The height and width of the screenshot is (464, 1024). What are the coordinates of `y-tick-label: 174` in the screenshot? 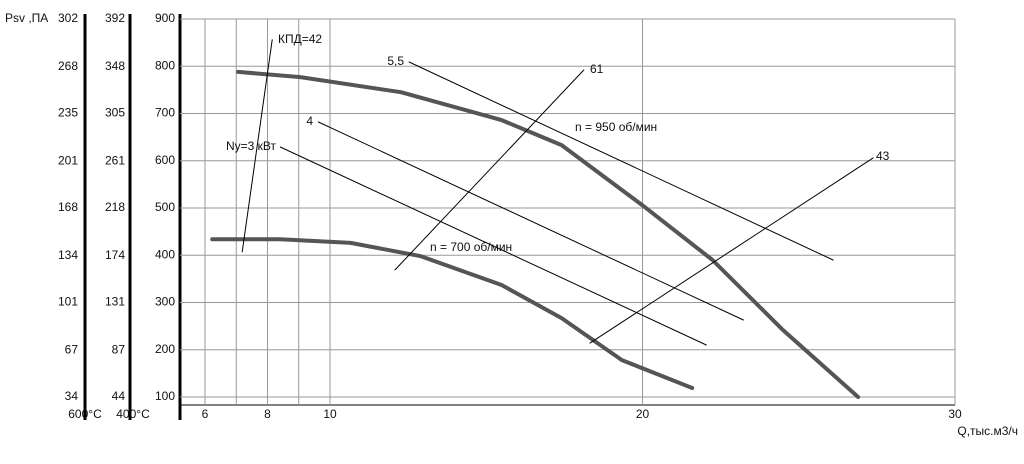 It's located at (115, 255).